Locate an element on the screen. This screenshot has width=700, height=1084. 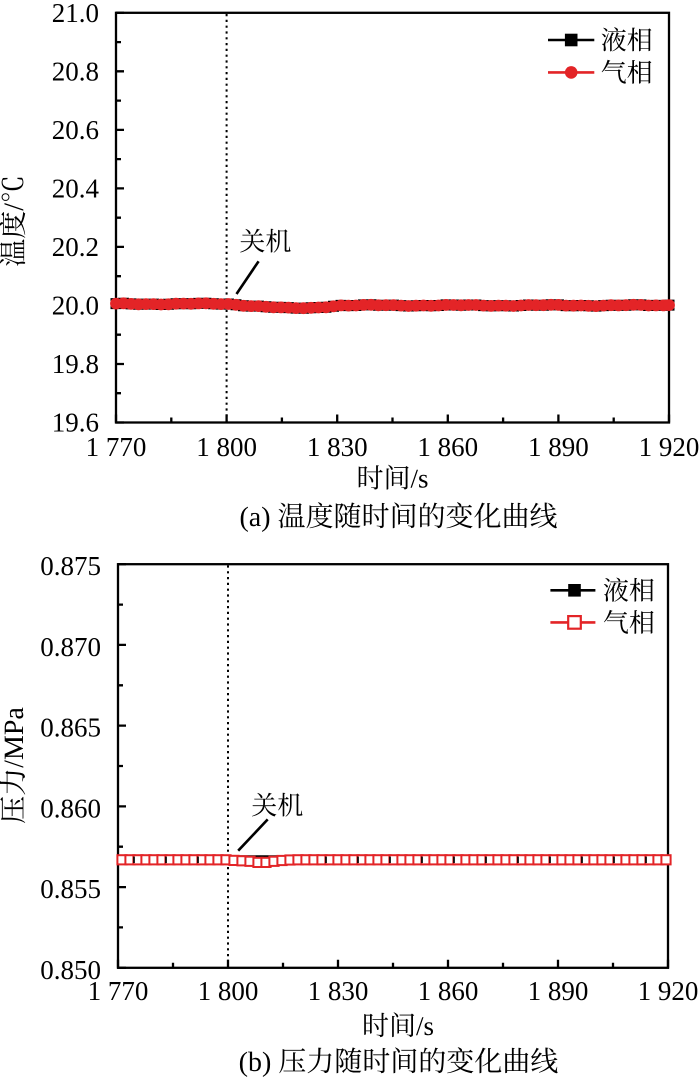
svg-text: 0.870 is located at coordinates (70, 647).